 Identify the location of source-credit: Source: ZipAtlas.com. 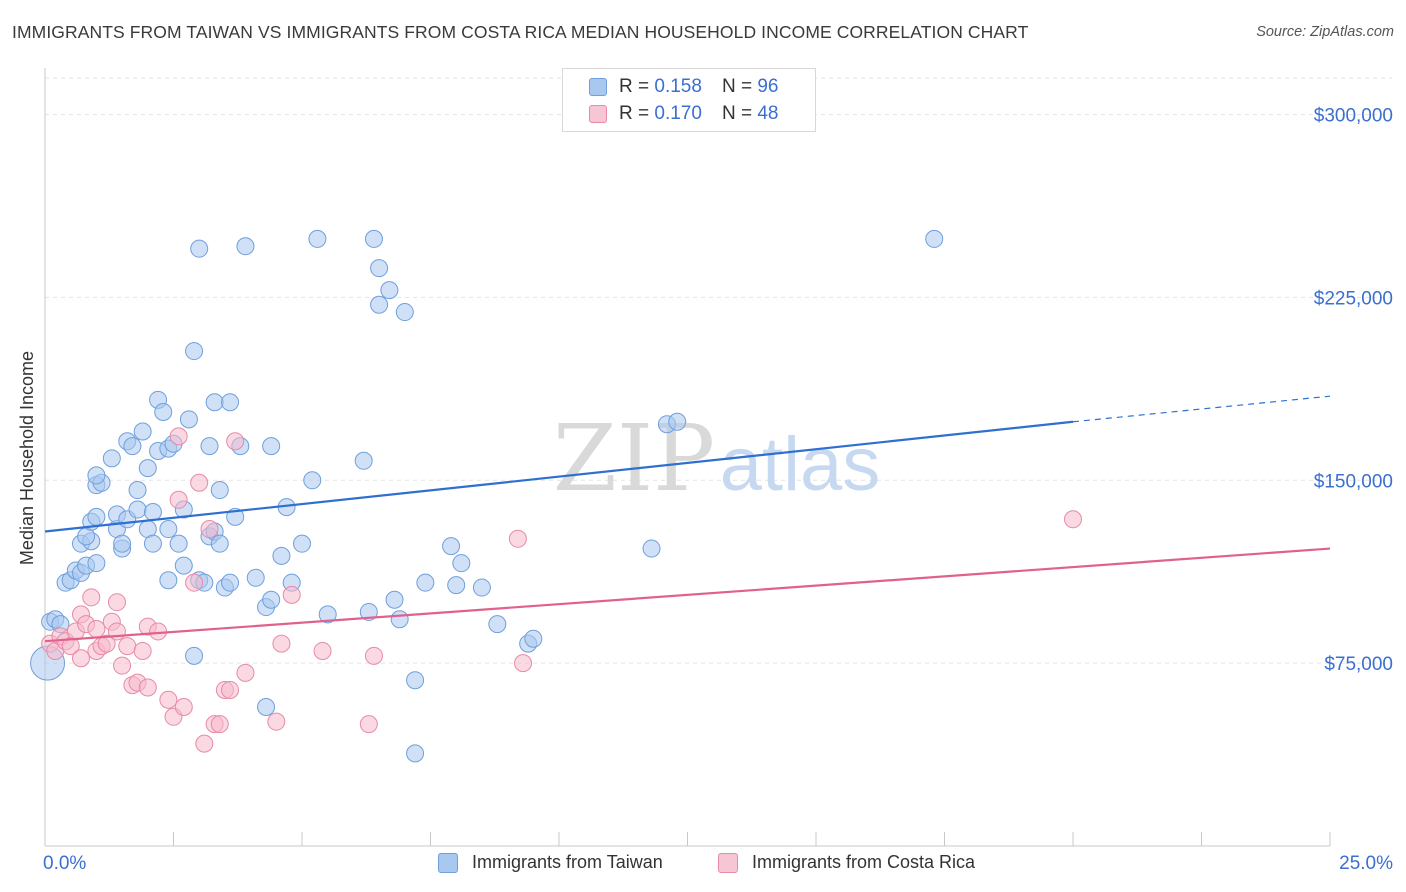
(1325, 32).